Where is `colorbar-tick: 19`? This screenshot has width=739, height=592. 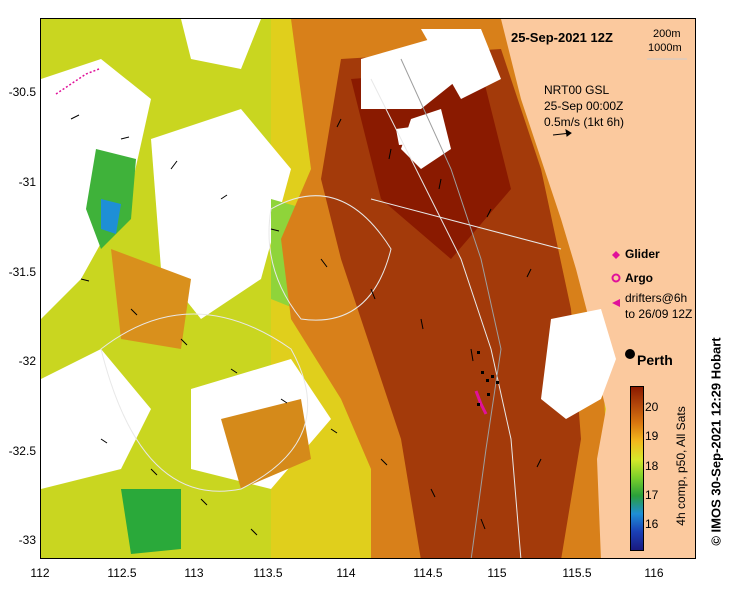 colorbar-tick: 19 is located at coordinates (652, 436).